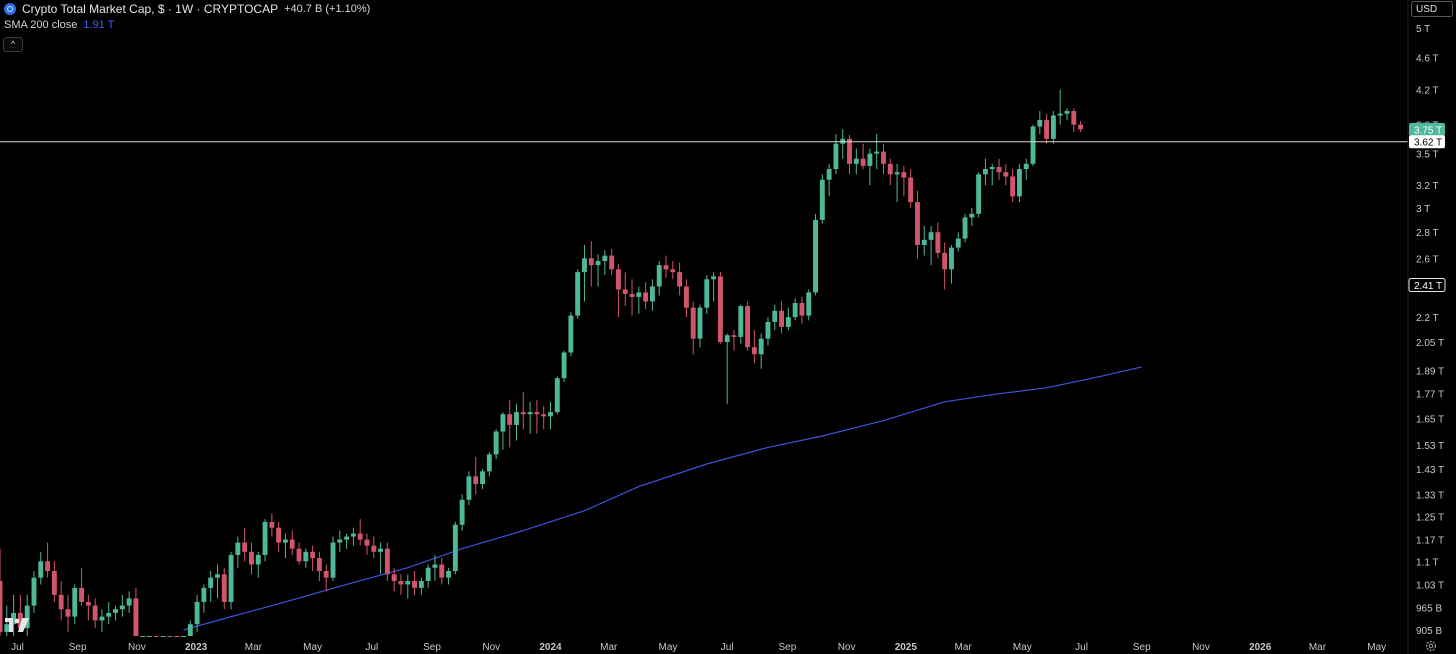 The width and height of the screenshot is (1456, 654). I want to click on time-tick-label: Sep, so click(432, 647).